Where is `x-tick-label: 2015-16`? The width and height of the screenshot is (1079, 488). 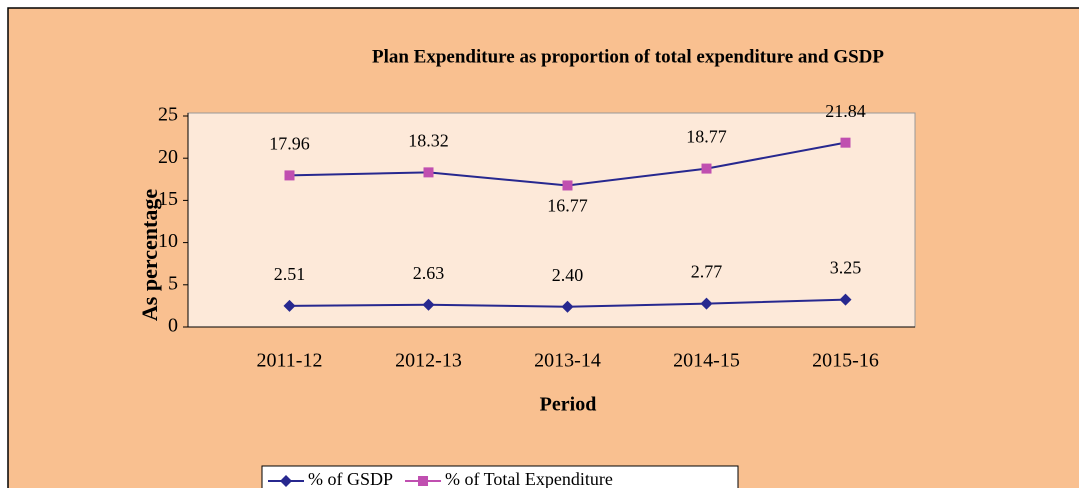
x-tick-label: 2015-16 is located at coordinates (845, 361).